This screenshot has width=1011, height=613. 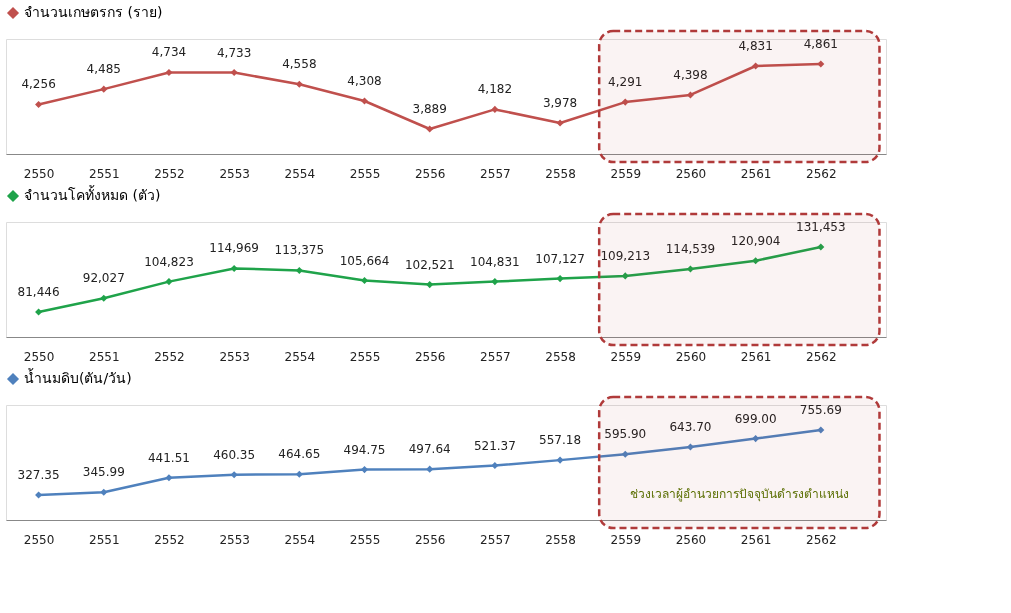 What do you see at coordinates (494, 445) in the screenshot?
I see `data-label: 521.37` at bounding box center [494, 445].